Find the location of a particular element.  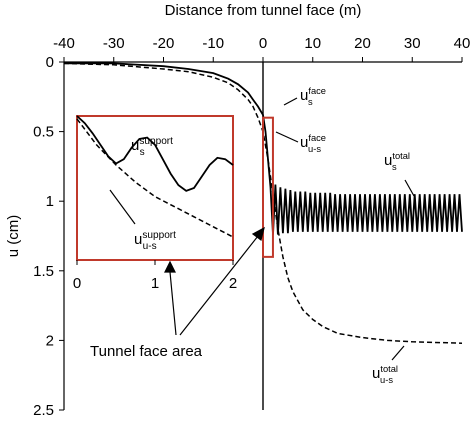

y-tick-label: 0 is located at coordinates (50, 62).